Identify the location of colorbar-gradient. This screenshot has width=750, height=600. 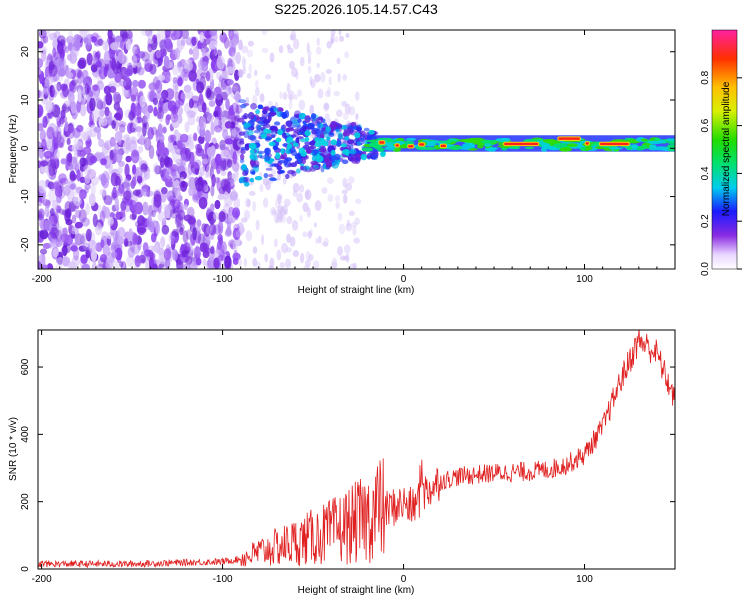
(724, 149).